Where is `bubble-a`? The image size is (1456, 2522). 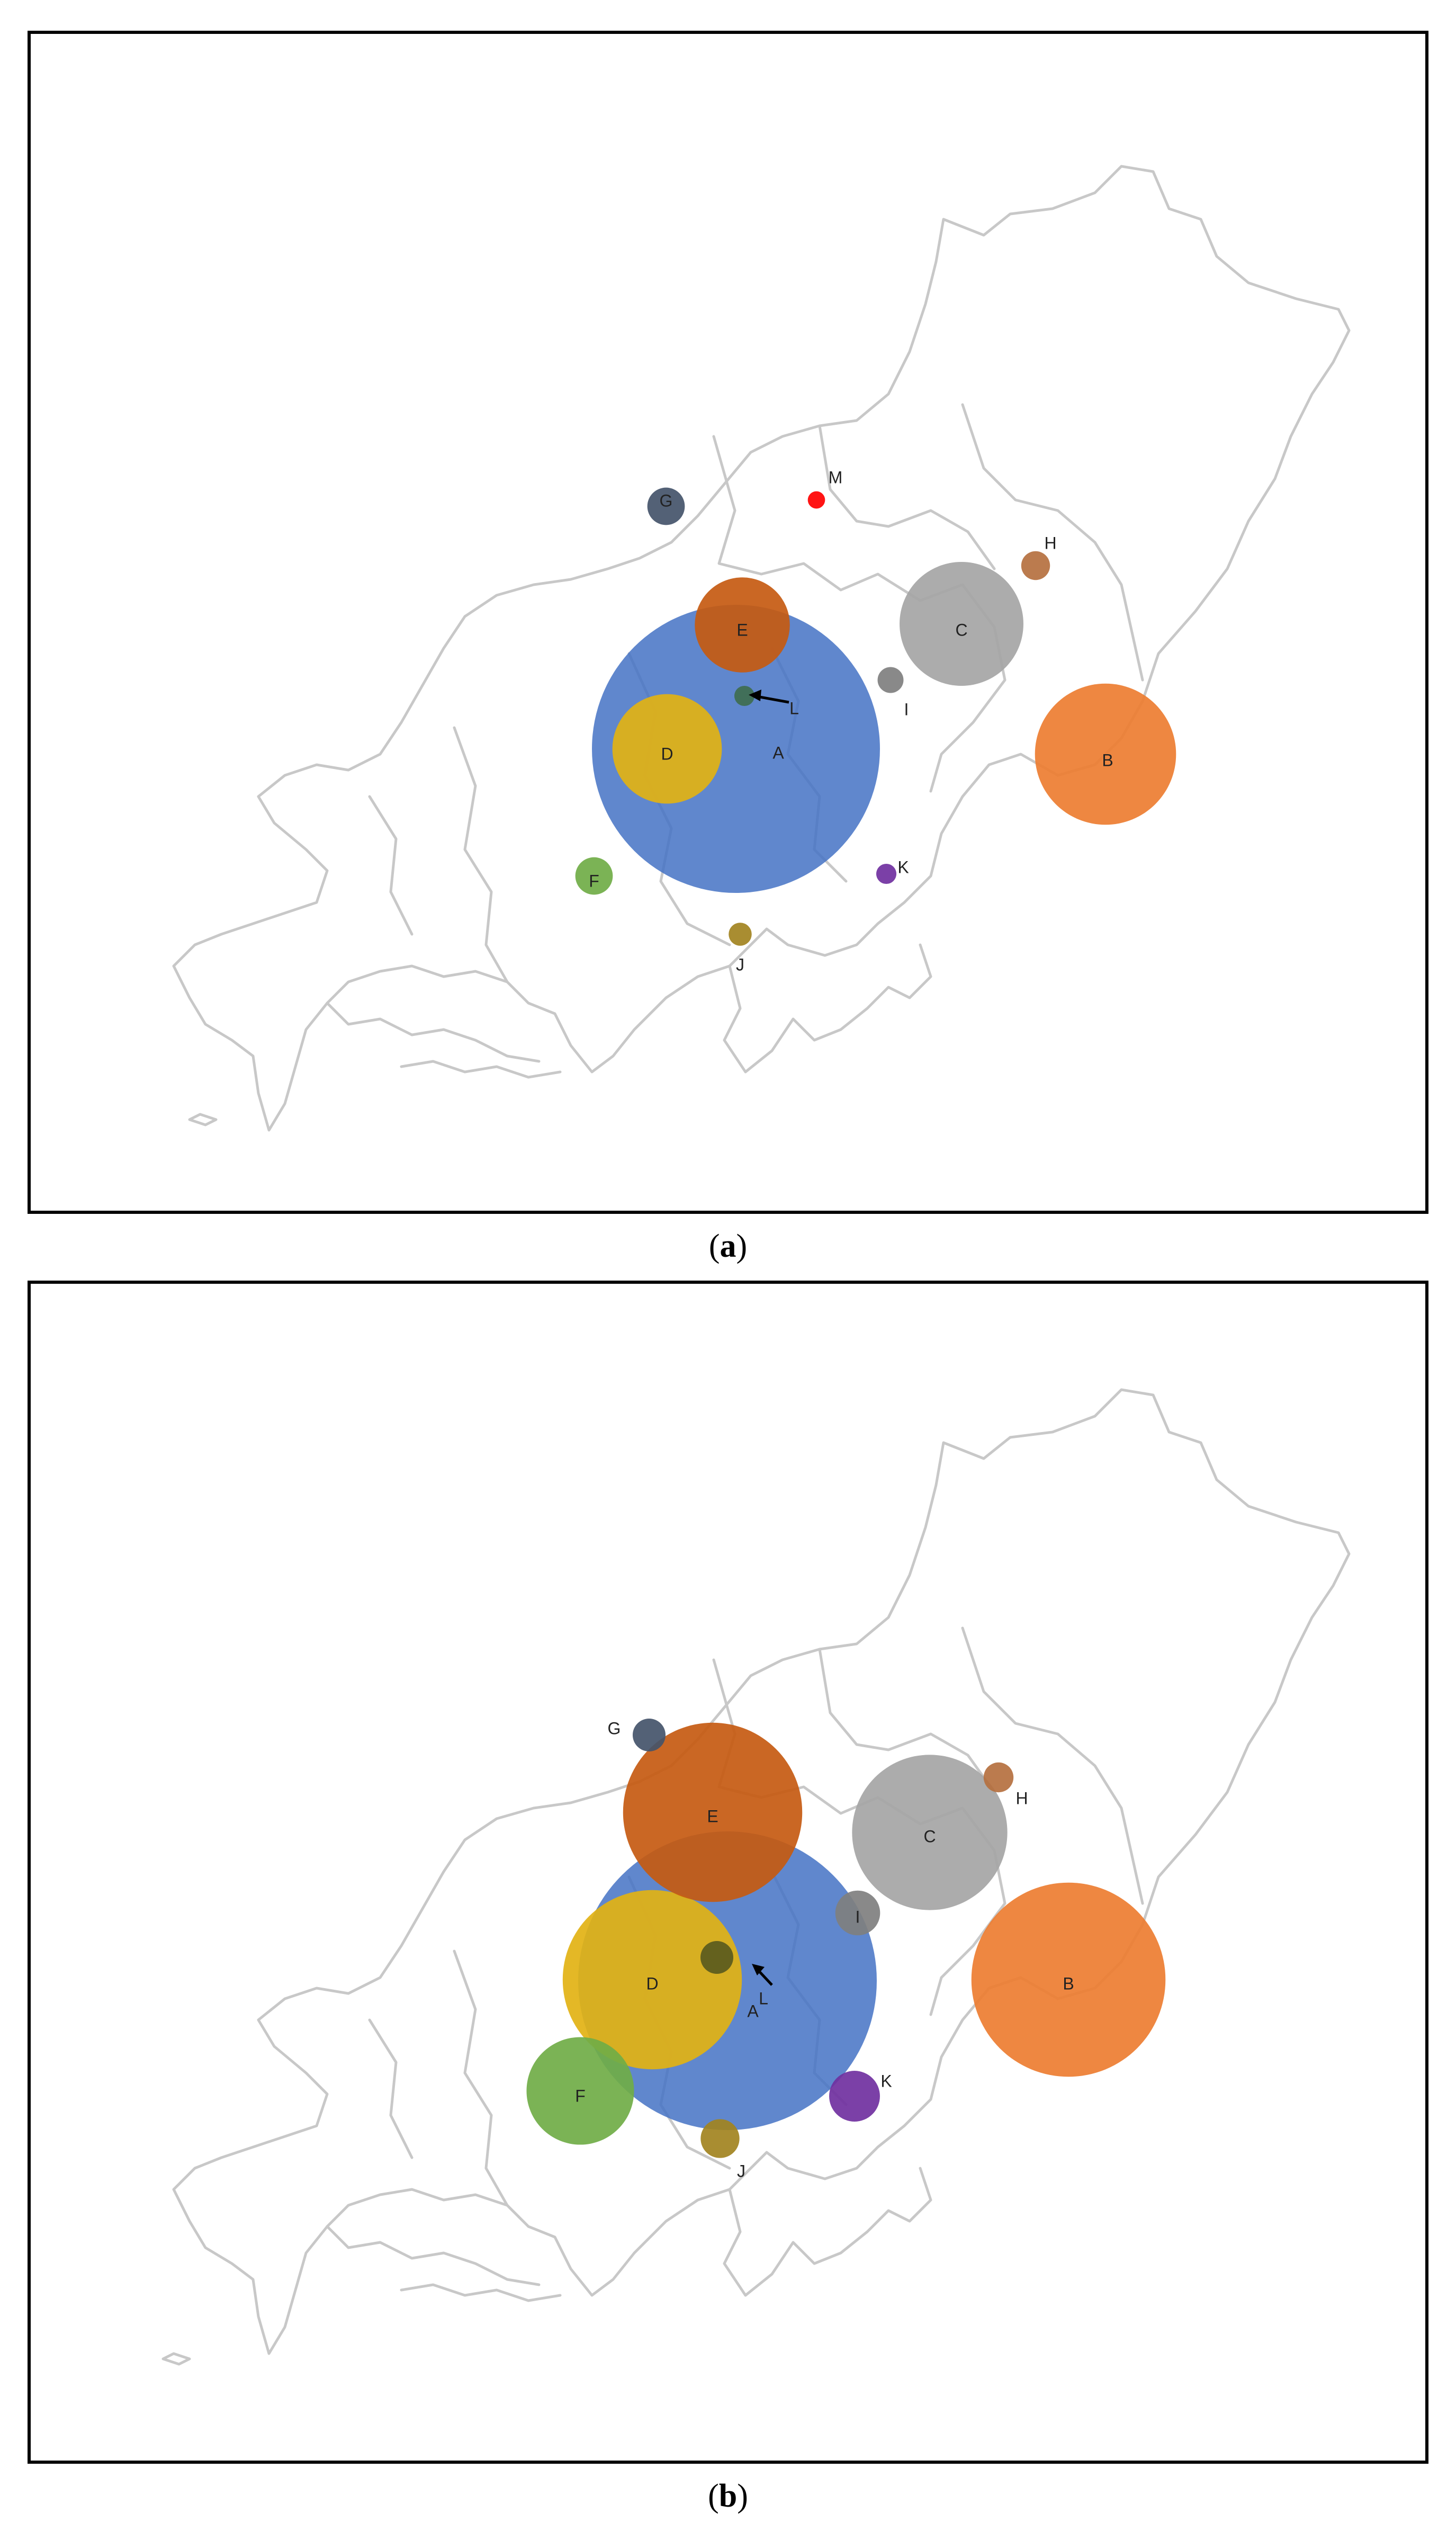 bubble-a is located at coordinates (736, 749).